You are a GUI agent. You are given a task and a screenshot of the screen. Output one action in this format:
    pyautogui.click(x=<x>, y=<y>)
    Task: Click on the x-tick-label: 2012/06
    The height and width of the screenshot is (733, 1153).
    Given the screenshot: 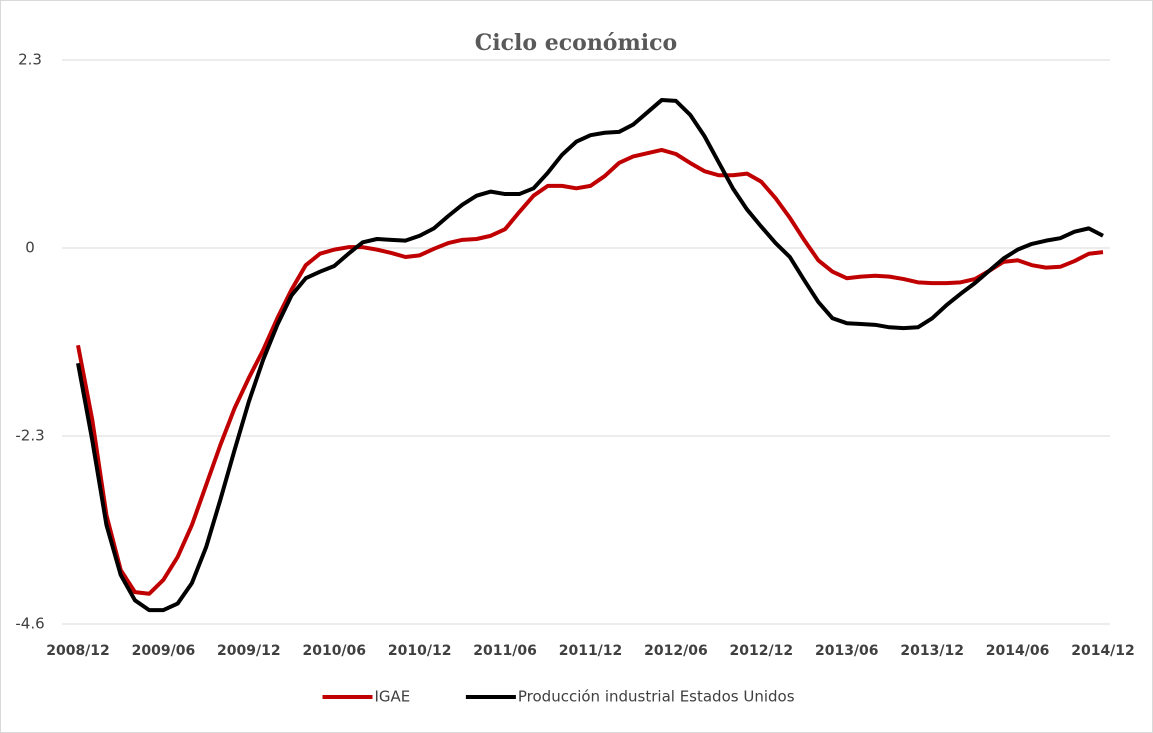 What is the action you would take?
    pyautogui.click(x=676, y=651)
    